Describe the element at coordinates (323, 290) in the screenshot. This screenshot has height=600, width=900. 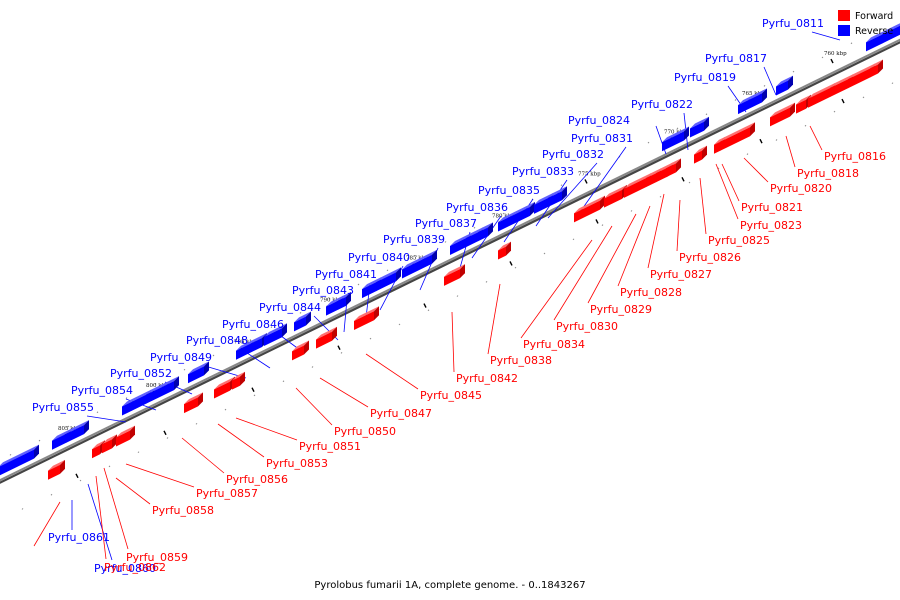
I see `gene-label-reverse: Pyrfu_0843` at that location.